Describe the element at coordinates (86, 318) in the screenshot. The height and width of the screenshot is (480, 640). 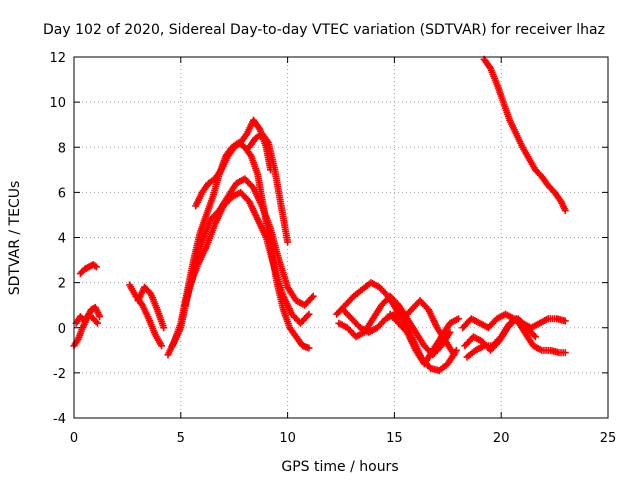
I see `series-arc-b` at that location.